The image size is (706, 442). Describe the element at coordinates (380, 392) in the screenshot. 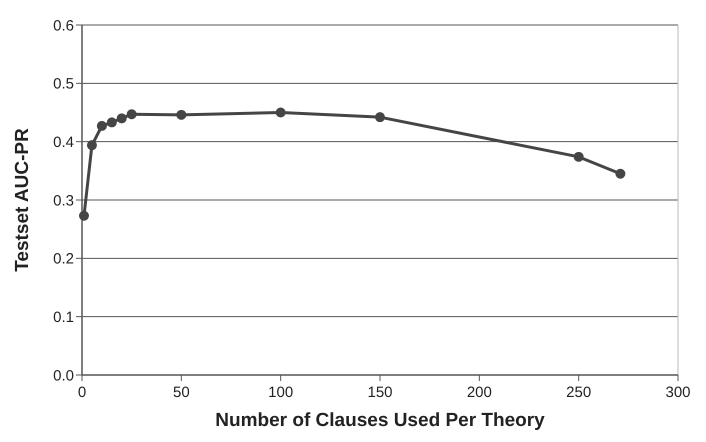

I see `x-tick-label: 150` at that location.